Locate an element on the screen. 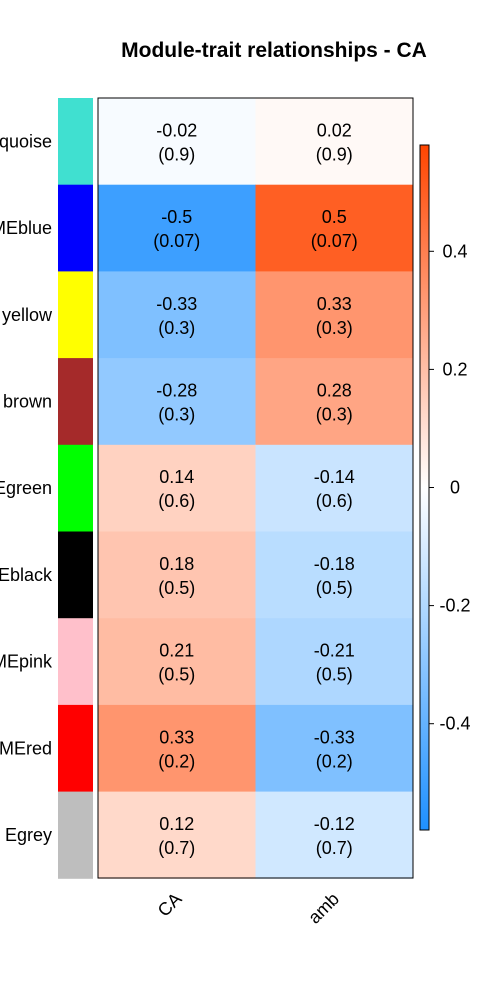 This screenshot has height=1000, width=500. row-label: Egreen is located at coordinates (26, 488).